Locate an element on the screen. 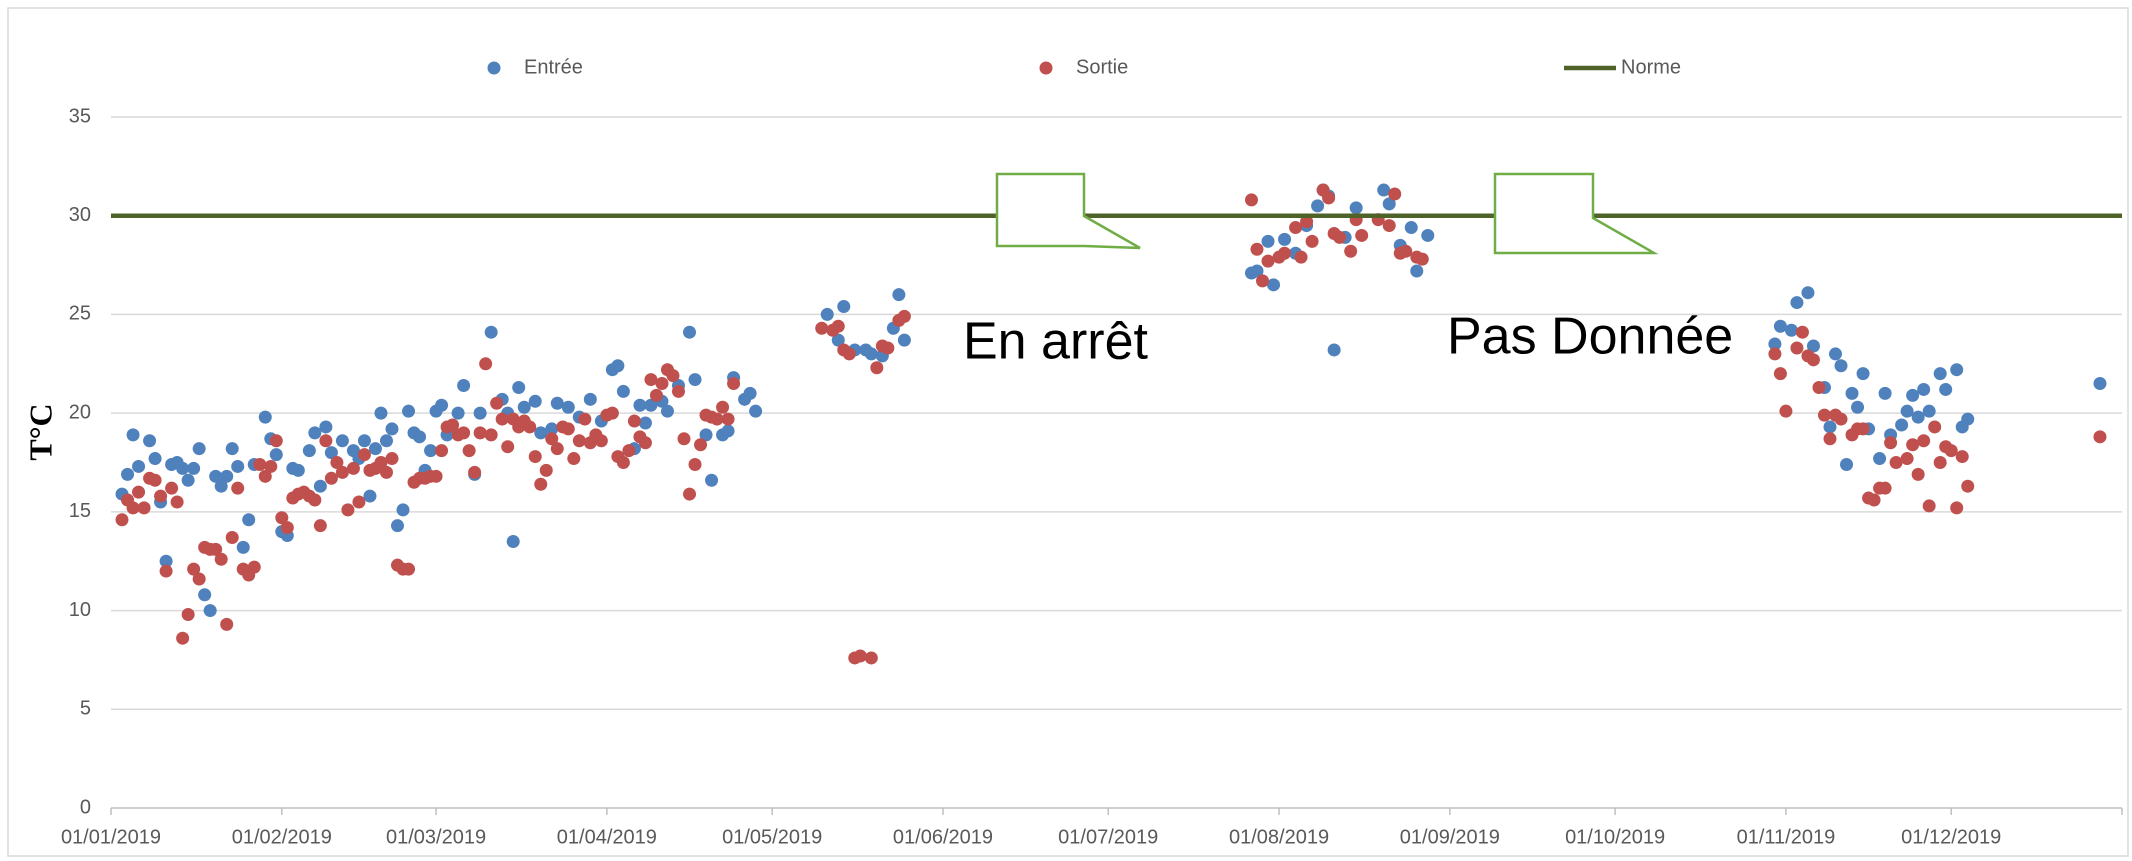 Image resolution: width=2132 pixels, height=861 pixels. y-tick-label: 0 is located at coordinates (85, 807).